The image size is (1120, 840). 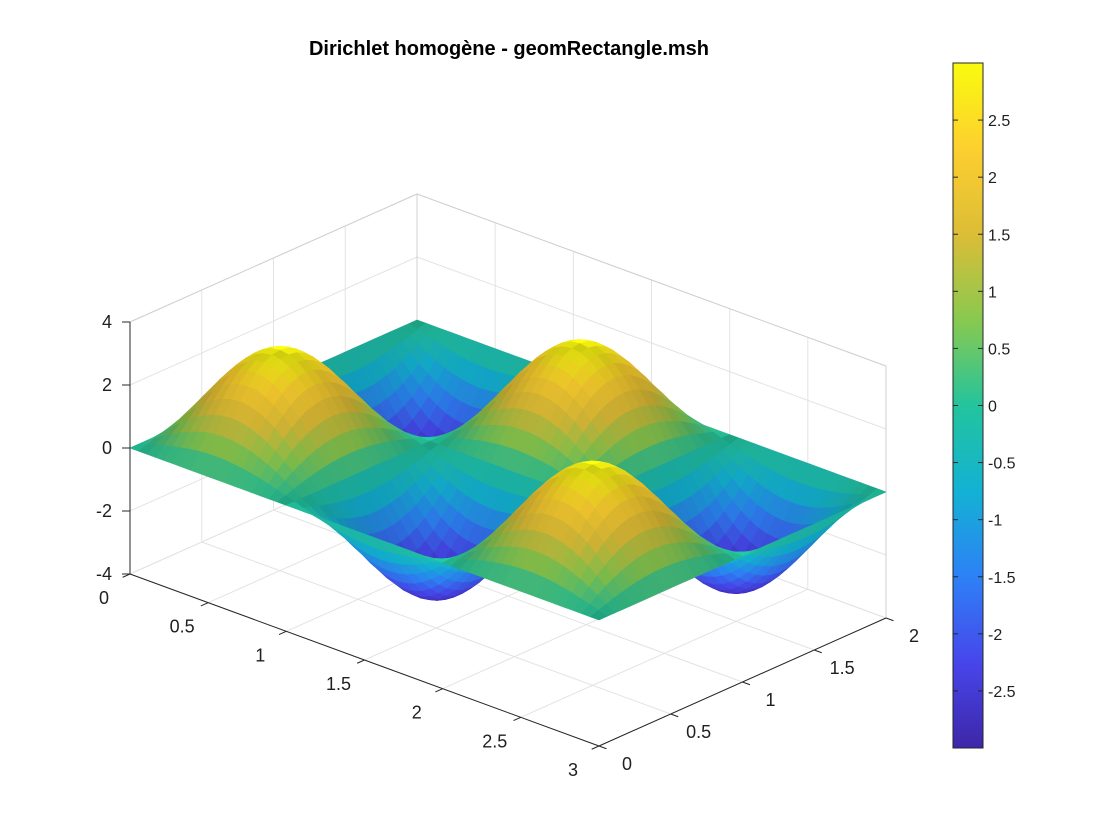 I want to click on x-tick-label: 0, so click(x=104, y=598).